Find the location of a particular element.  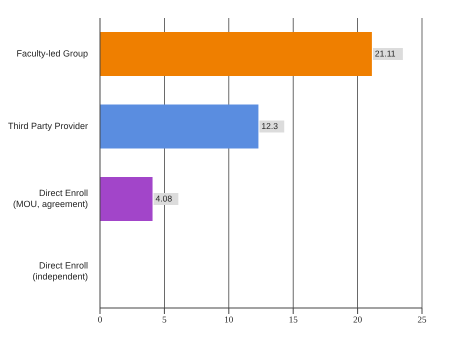

x-tick-label: 15 is located at coordinates (293, 319).